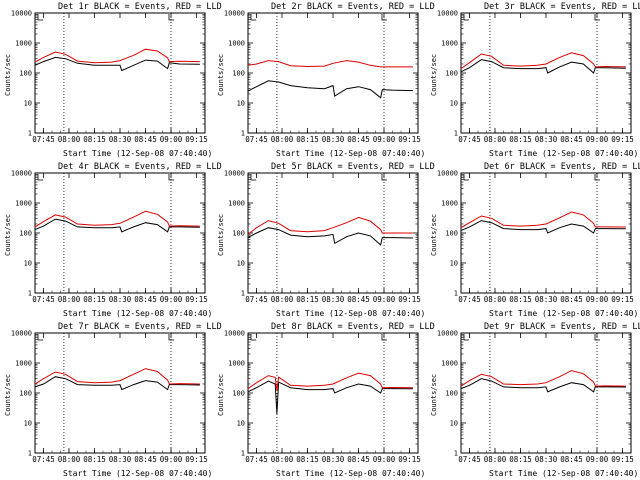 Image resolution: width=640 pixels, height=480 pixels. What do you see at coordinates (353, 167) in the screenshot?
I see `panel-title: Det 5r BLACK = Events, RED = LLD` at bounding box center [353, 167].